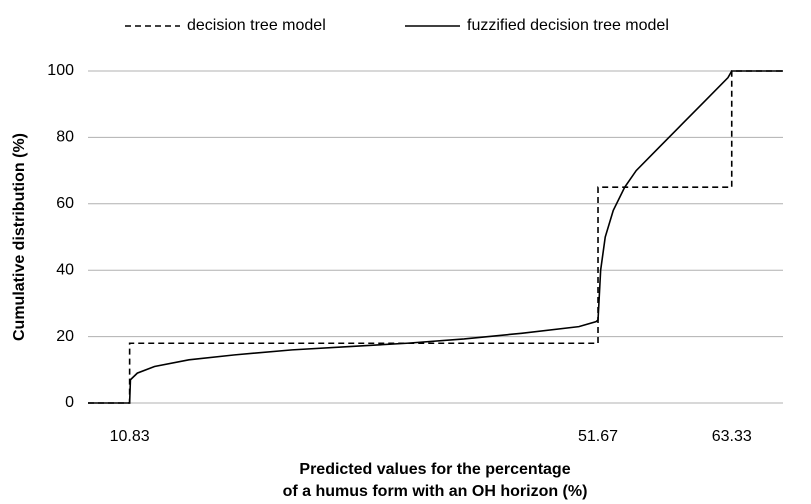 The image size is (811, 504). I want to click on x-tick-label: 63.33, so click(732, 436).